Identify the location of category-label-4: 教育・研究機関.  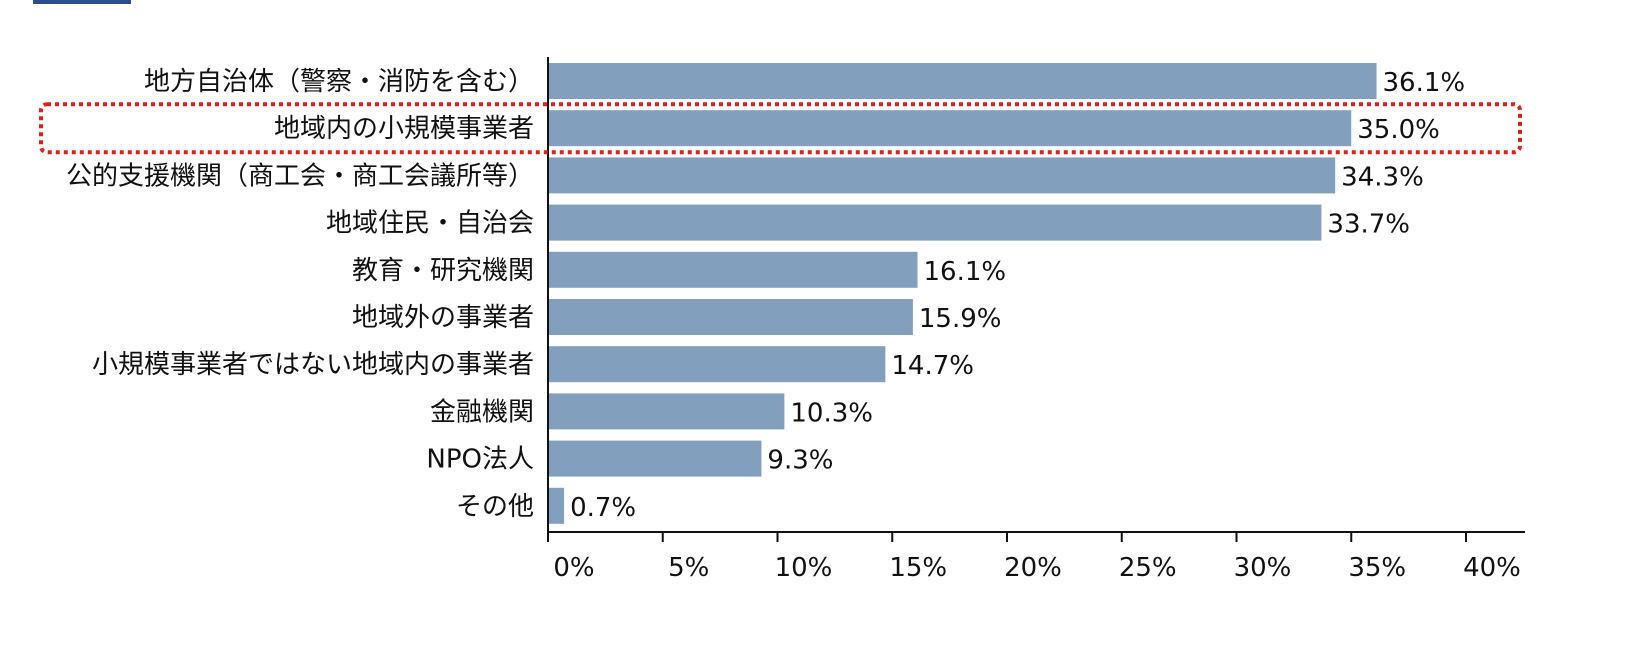
(443, 271).